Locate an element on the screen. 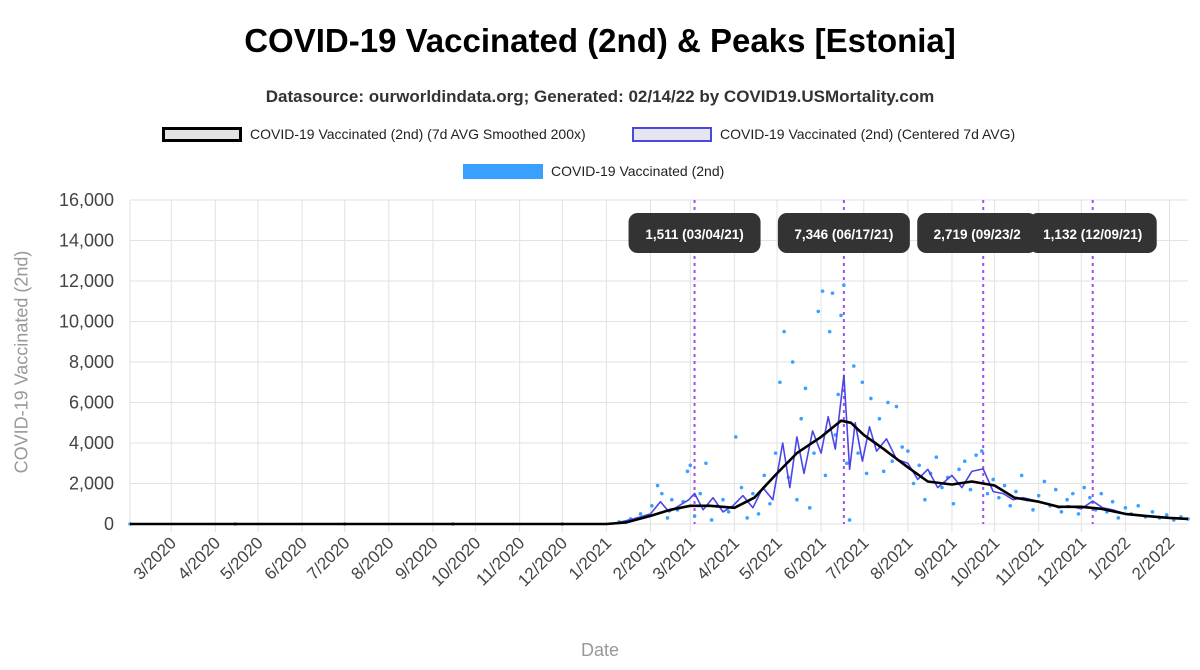 This screenshot has height=670, width=1200. y-tick-label: 12,000 is located at coordinates (86, 281).